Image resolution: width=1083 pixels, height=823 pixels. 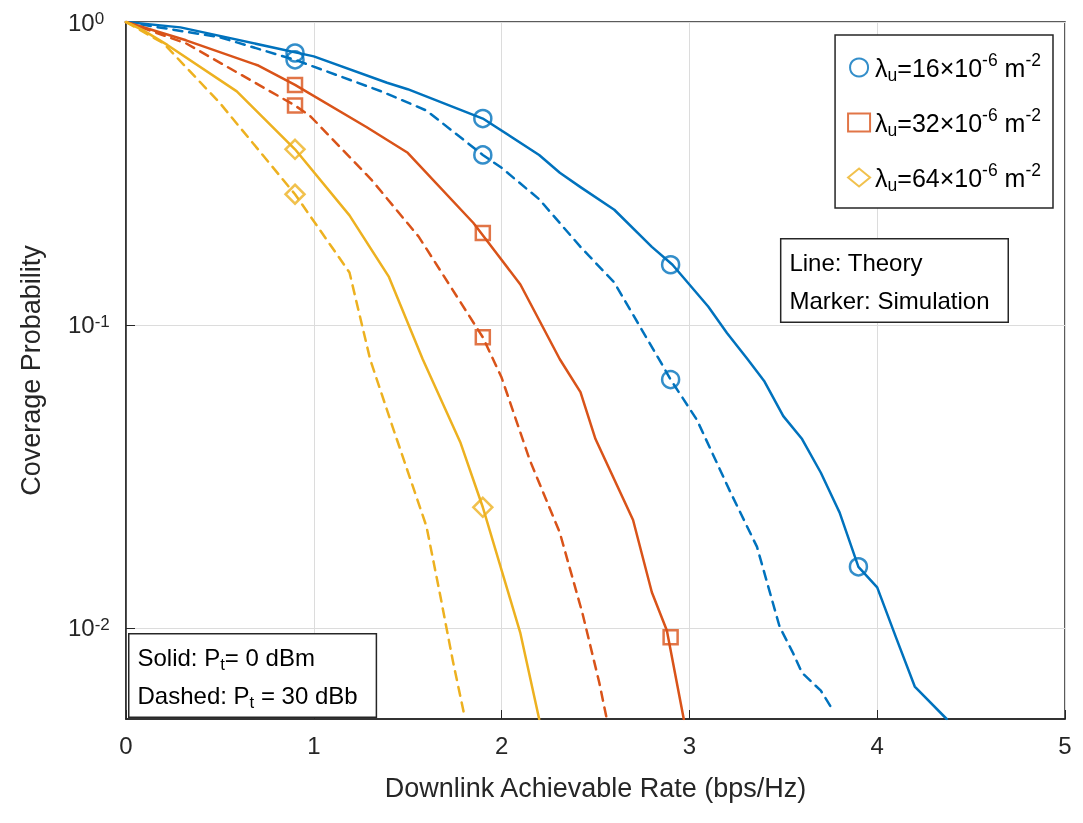 I want to click on x-tick-label: 2, so click(x=501, y=745).